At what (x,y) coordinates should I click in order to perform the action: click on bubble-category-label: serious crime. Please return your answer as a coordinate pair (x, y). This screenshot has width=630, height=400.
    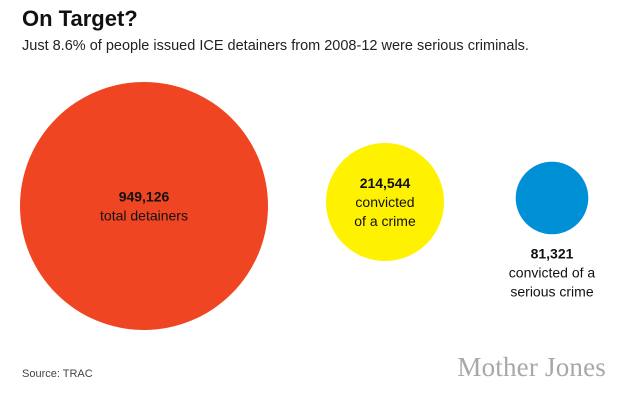
    Looking at the image, I should click on (551, 291).